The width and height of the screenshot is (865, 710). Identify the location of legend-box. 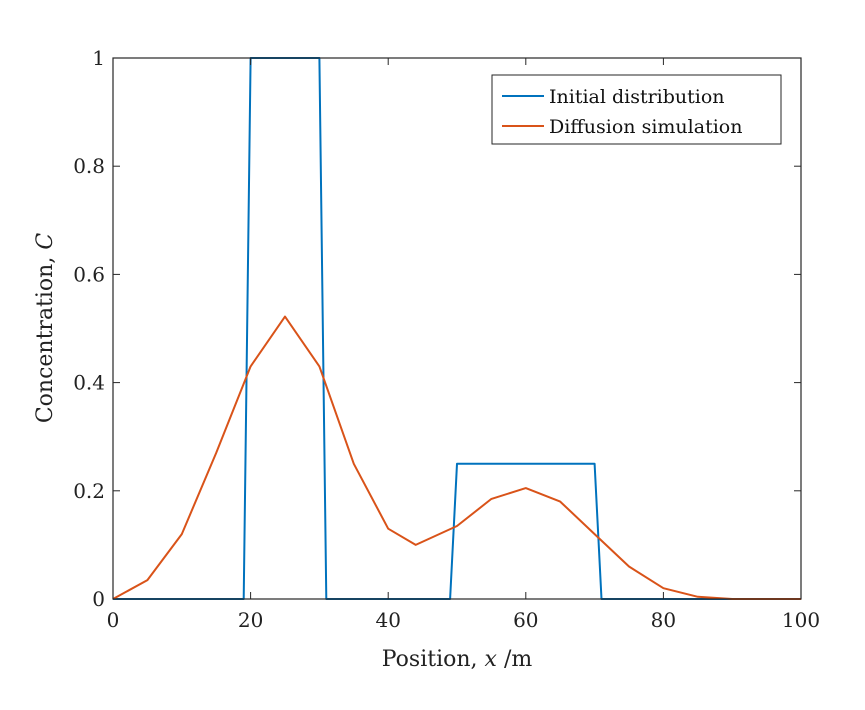
(636, 109).